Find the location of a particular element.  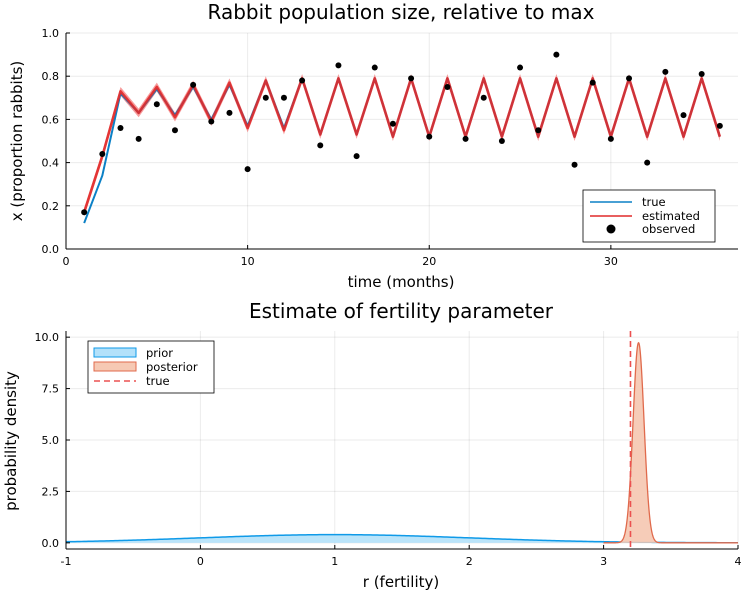

population-y-label: x (proportion rabbits) is located at coordinates (17, 141).